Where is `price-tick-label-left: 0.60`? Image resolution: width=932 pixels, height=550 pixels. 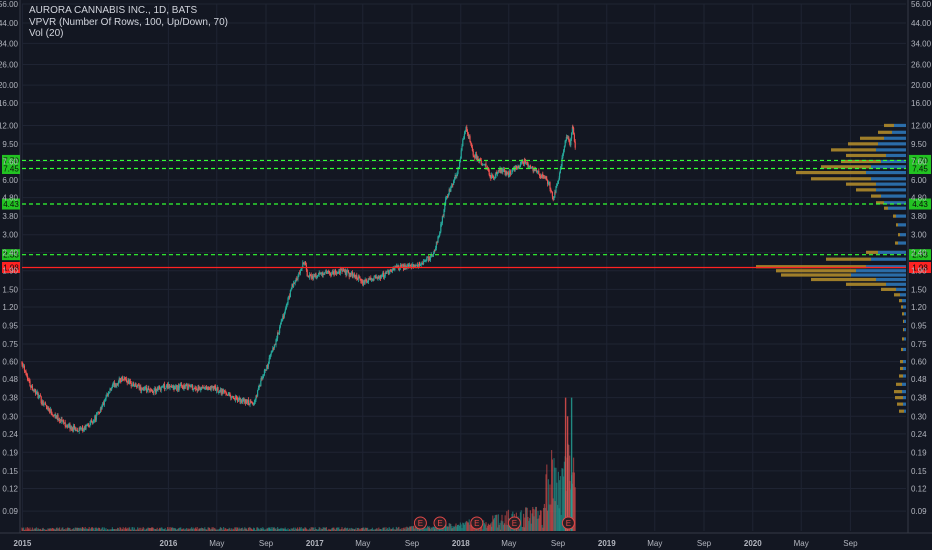
price-tick-label-left: 0.60 is located at coordinates (10, 362).